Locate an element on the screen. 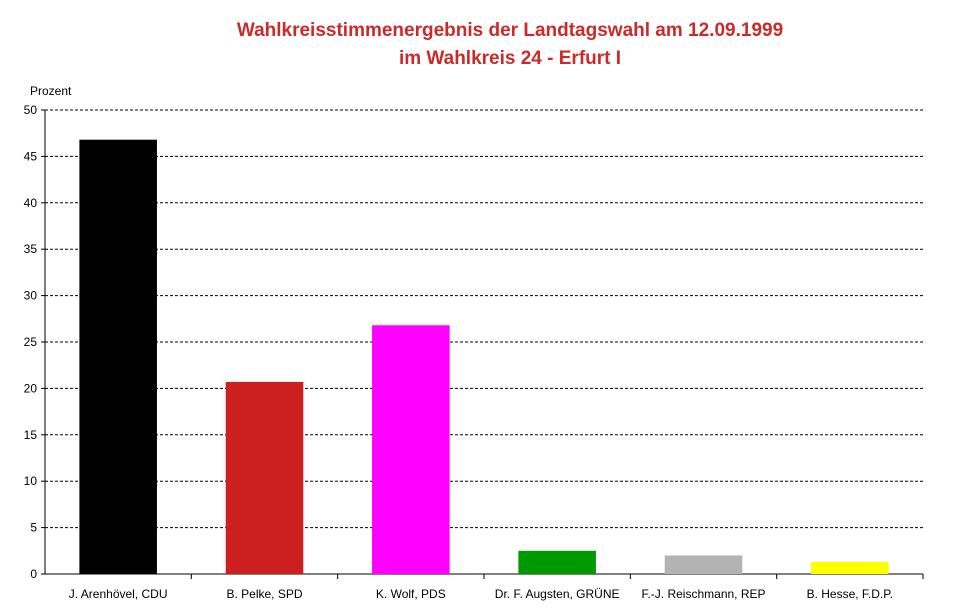 This screenshot has height=610, width=960. y-tick-label: 25 is located at coordinates (31, 342).